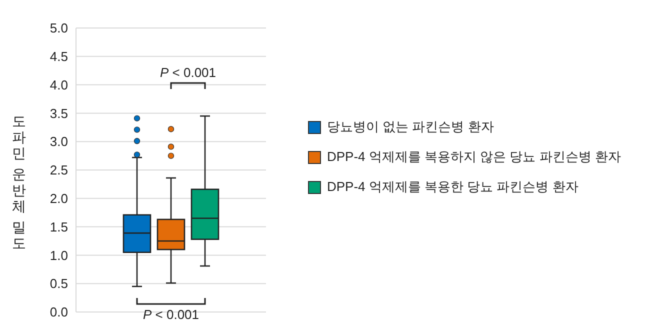 Image resolution: width=660 pixels, height=325 pixels. What do you see at coordinates (410, 127) in the screenshot?
I see `legend-label: 당뇨병이 없는 파킨슨병 환자` at bounding box center [410, 127].